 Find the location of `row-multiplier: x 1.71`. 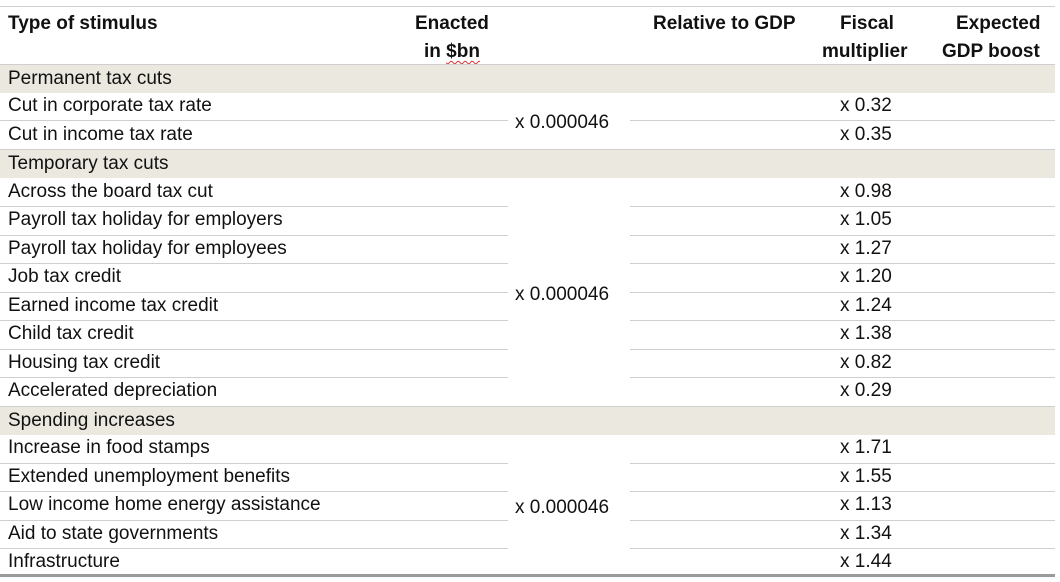

row-multiplier: x 1.71 is located at coordinates (866, 447).